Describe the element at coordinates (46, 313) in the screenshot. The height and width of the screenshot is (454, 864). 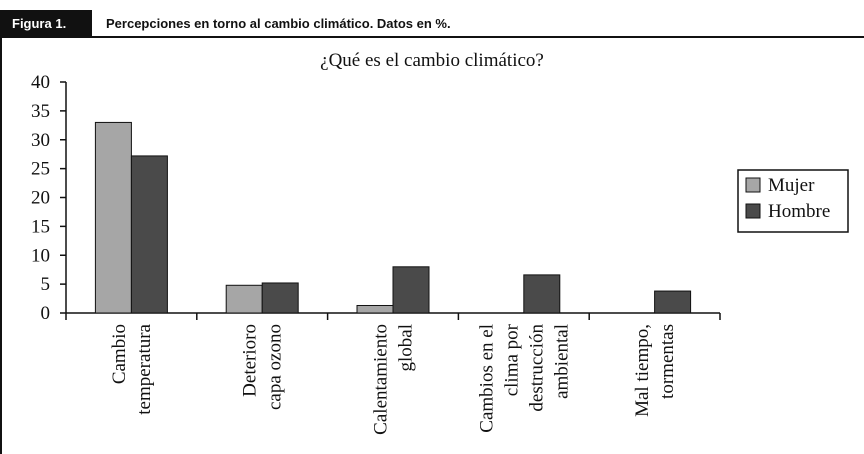
I see `y-tick-label: 0` at that location.